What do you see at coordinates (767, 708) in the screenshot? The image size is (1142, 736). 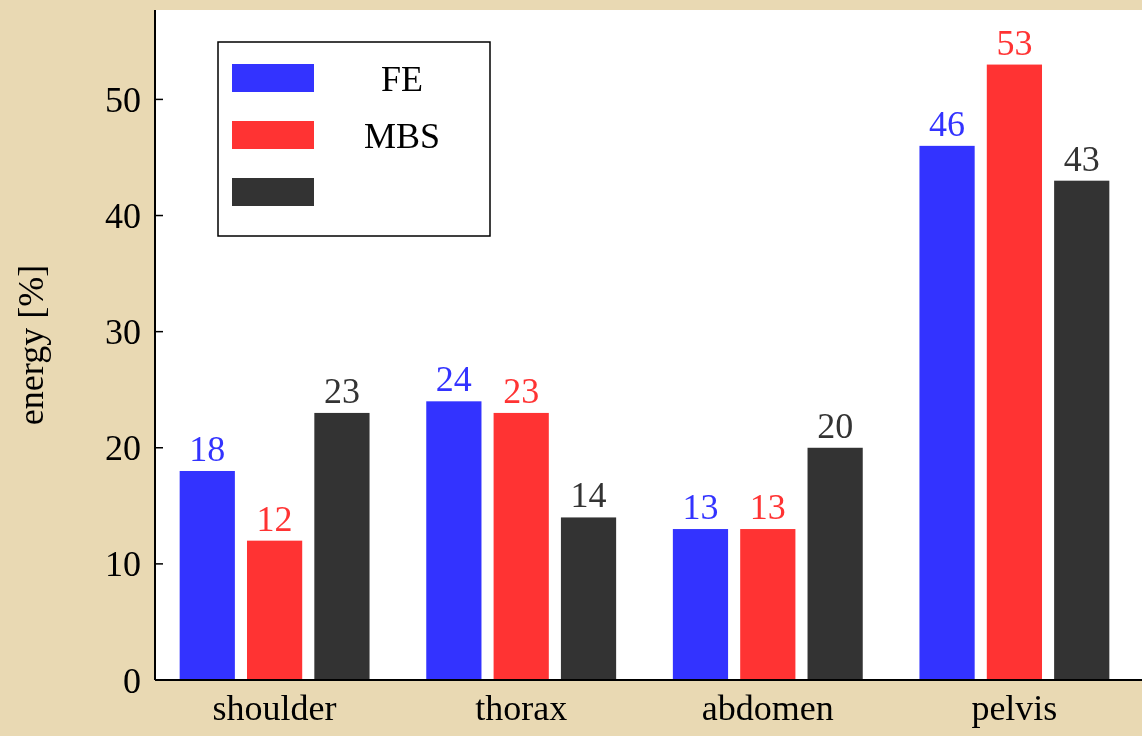 I see `x-tick-label: abdomen` at bounding box center [767, 708].